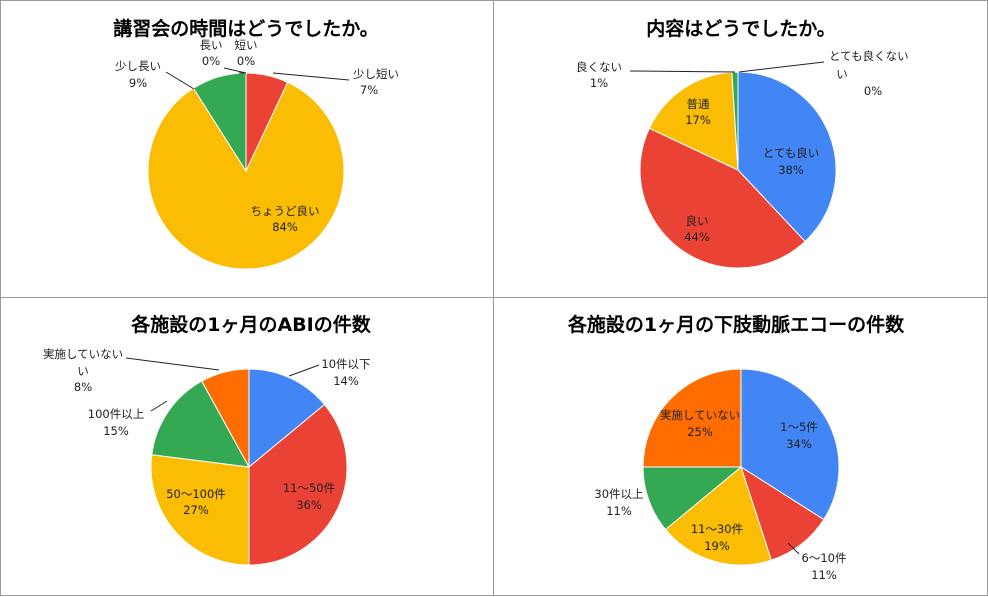  What do you see at coordinates (196, 494) in the screenshot?
I see `slice-label-name: 50～100件` at bounding box center [196, 494].